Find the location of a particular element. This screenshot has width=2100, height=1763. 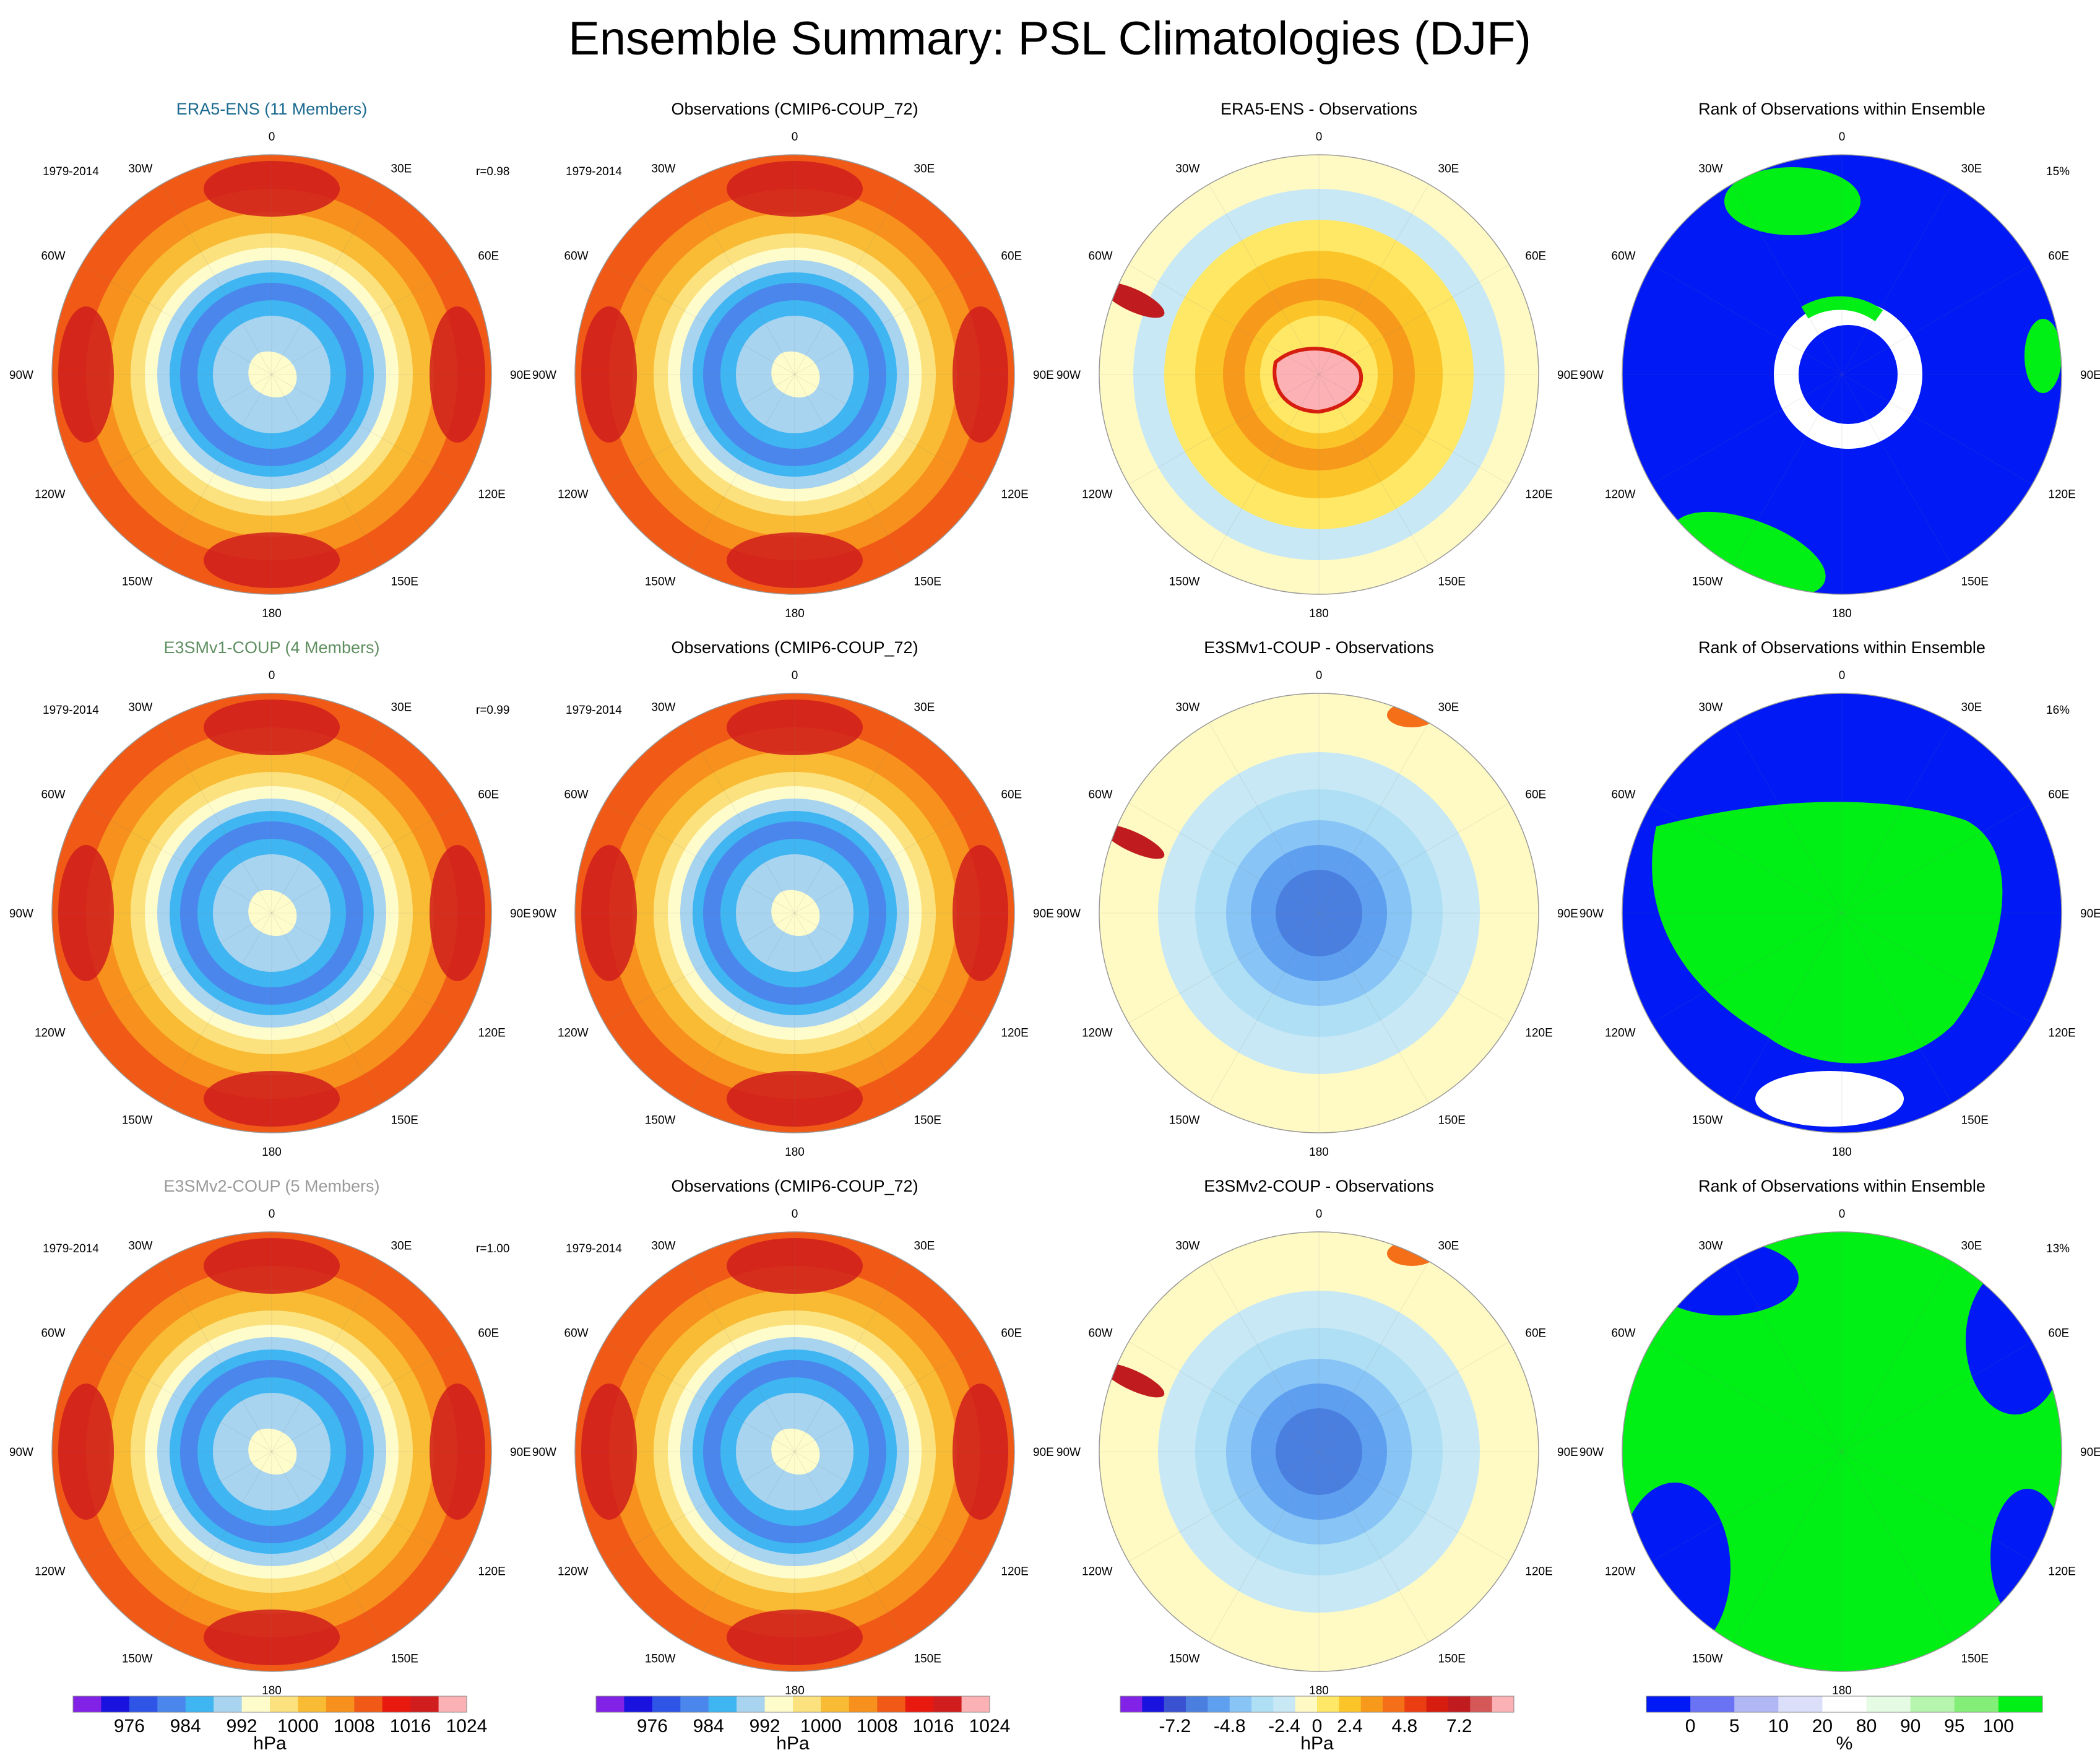

lon-label: 90W is located at coordinates (21, 375).